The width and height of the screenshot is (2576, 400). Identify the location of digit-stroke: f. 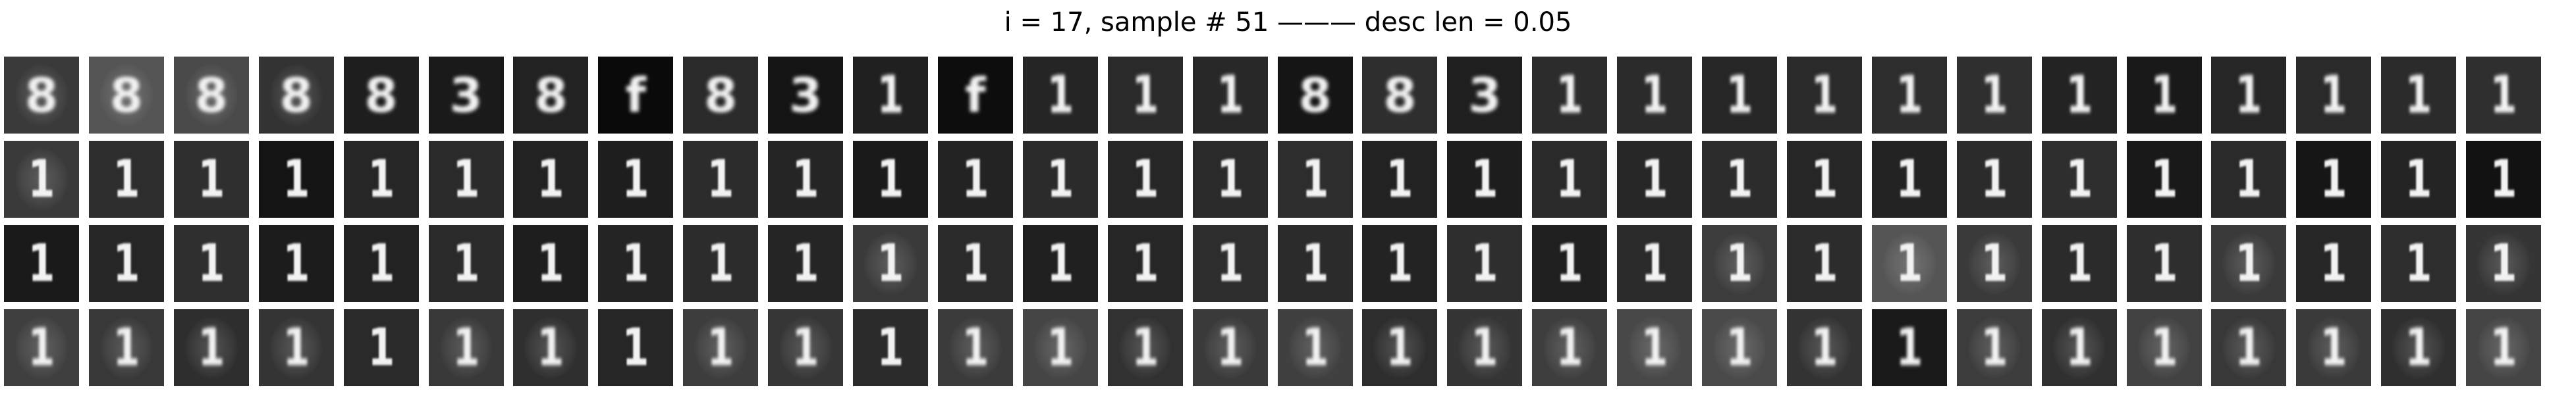
(635, 95).